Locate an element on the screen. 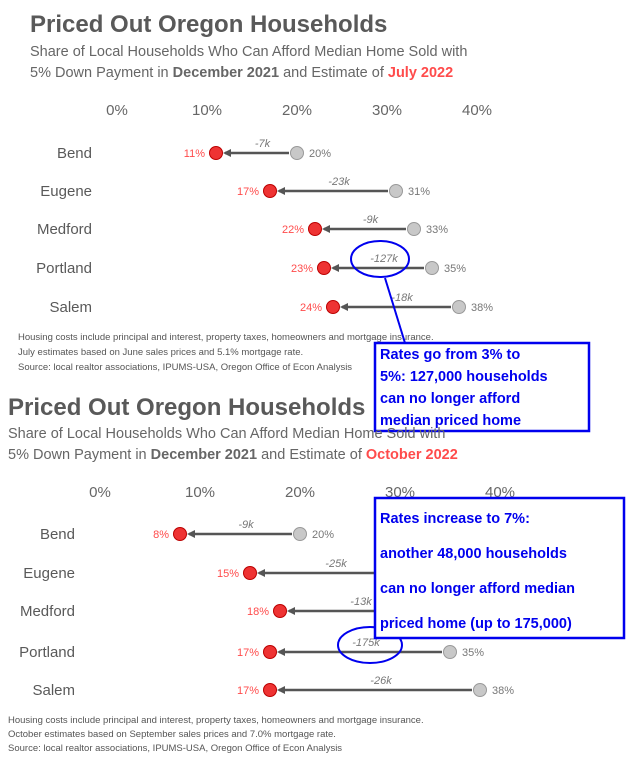 The height and width of the screenshot is (762, 633). estimate-value-label: 22% is located at coordinates (293, 230).